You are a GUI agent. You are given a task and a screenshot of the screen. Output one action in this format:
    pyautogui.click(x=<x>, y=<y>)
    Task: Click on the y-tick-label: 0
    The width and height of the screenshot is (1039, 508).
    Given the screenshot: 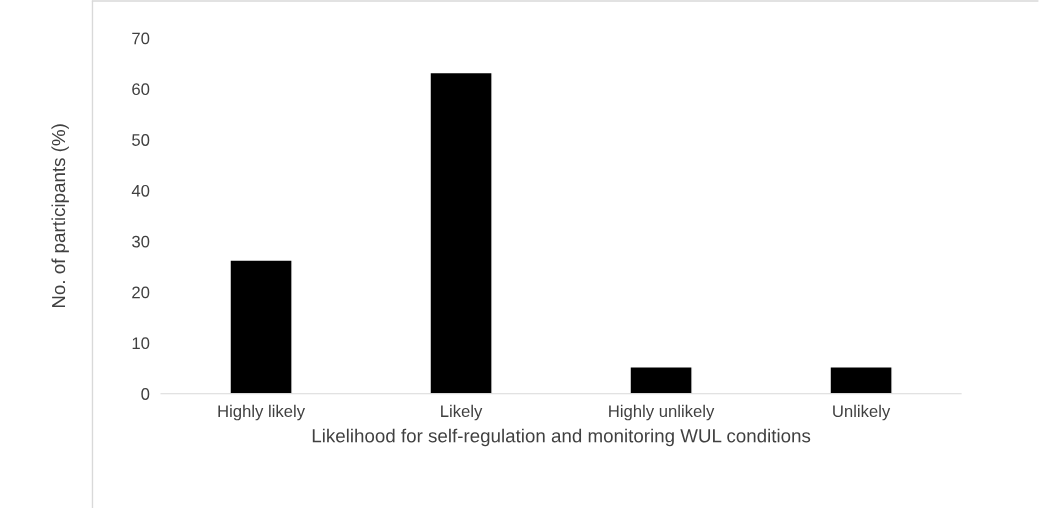 What is the action you would take?
    pyautogui.click(x=145, y=394)
    